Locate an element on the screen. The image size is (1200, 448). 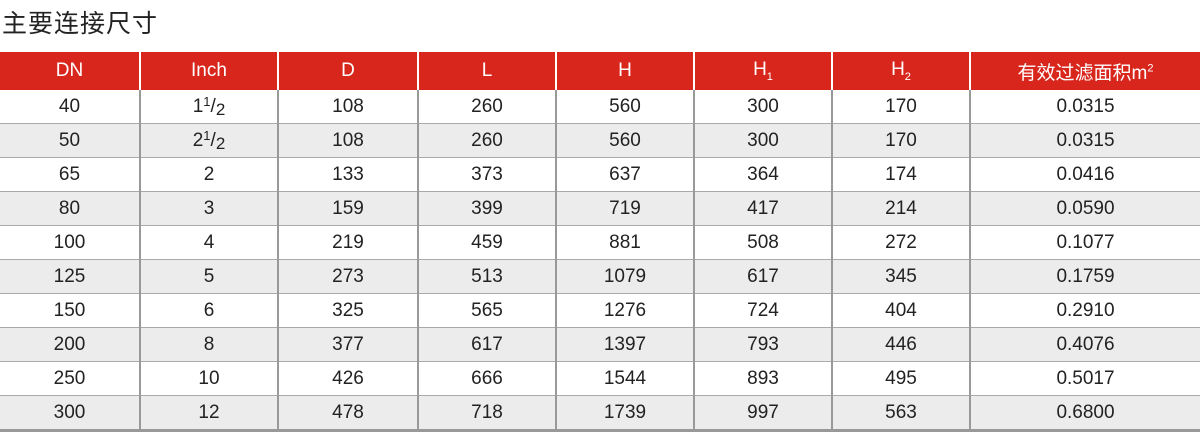
column-header: Inch is located at coordinates (208, 71).